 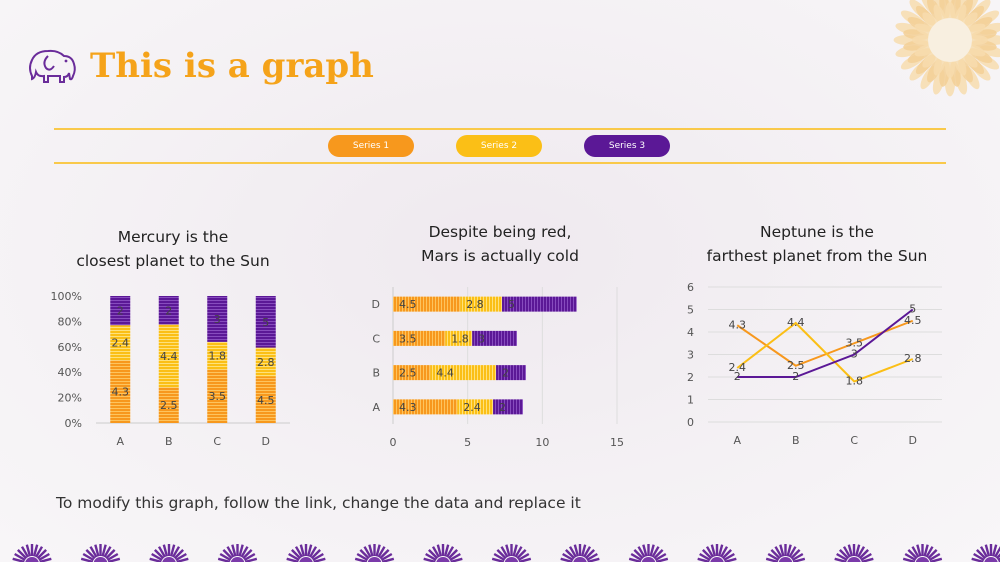 What do you see at coordinates (173, 237) in the screenshot?
I see `chart1-title-line-1: Mercury is the` at bounding box center [173, 237].